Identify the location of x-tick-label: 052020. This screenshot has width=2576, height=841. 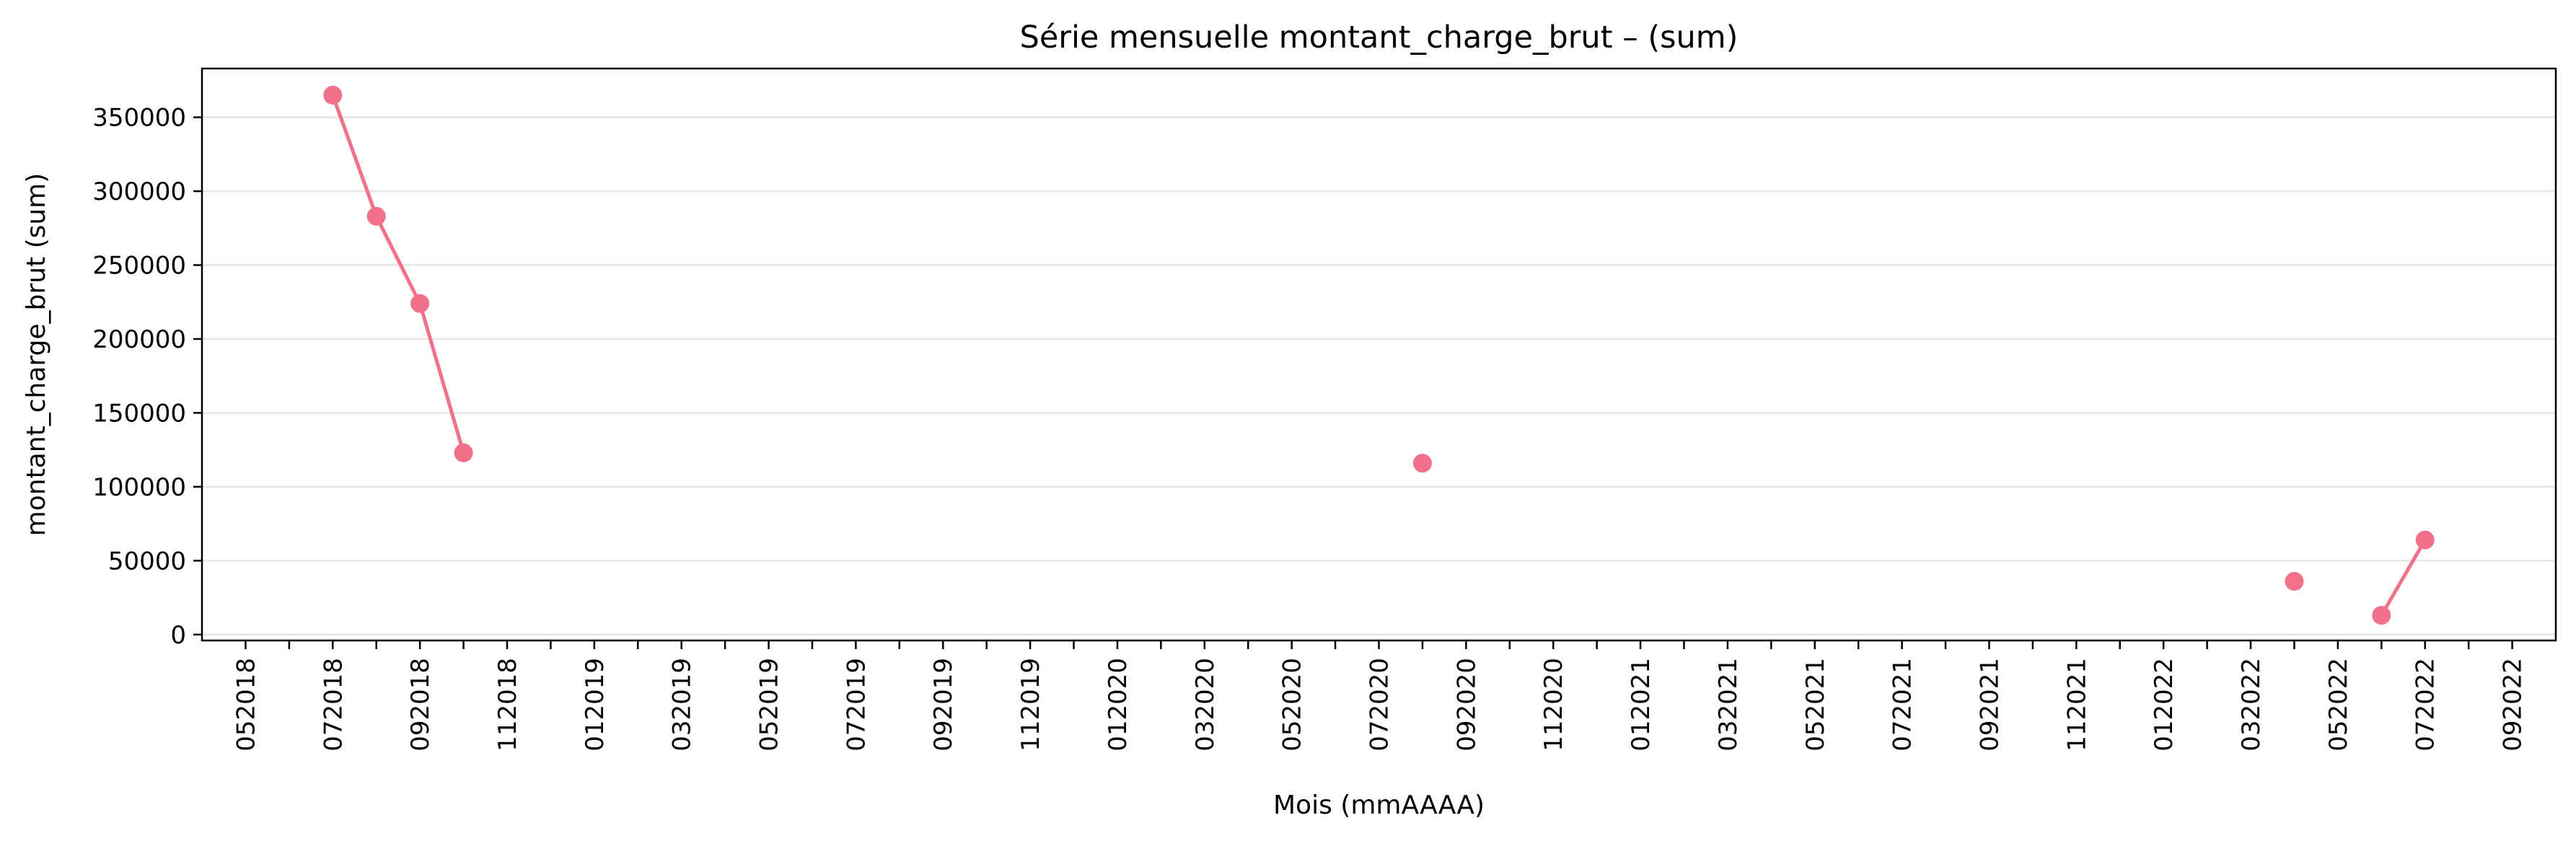
(1292, 705).